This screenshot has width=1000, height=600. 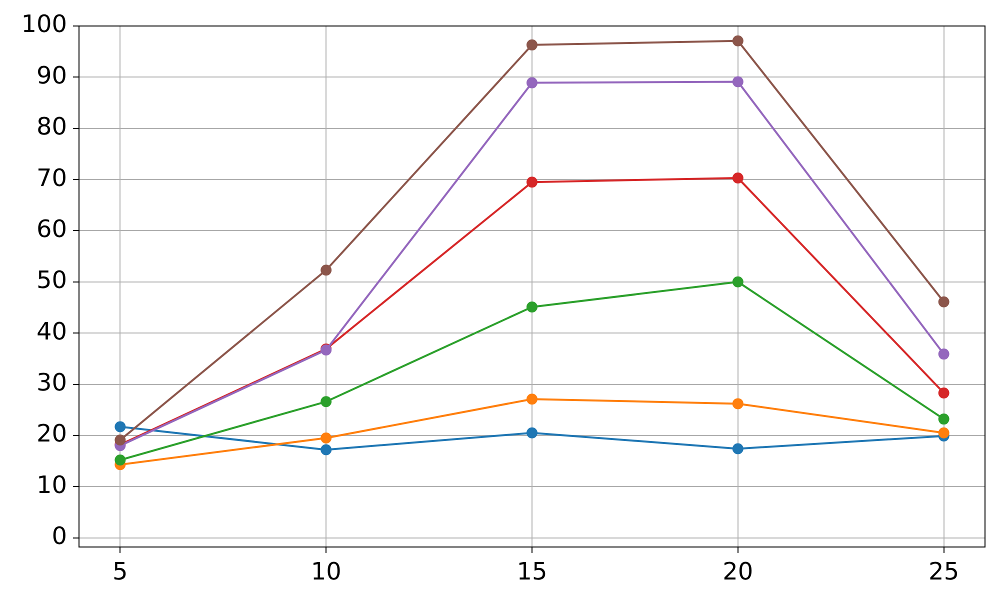 What do you see at coordinates (51, 382) in the screenshot?
I see `y-tick-label: 30` at bounding box center [51, 382].